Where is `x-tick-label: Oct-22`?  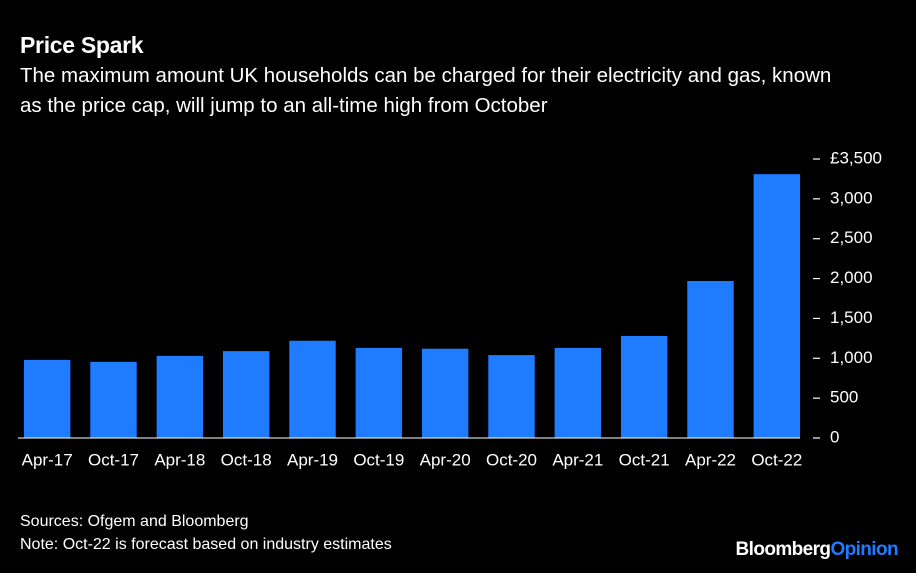
x-tick-label: Oct-22 is located at coordinates (776, 459).